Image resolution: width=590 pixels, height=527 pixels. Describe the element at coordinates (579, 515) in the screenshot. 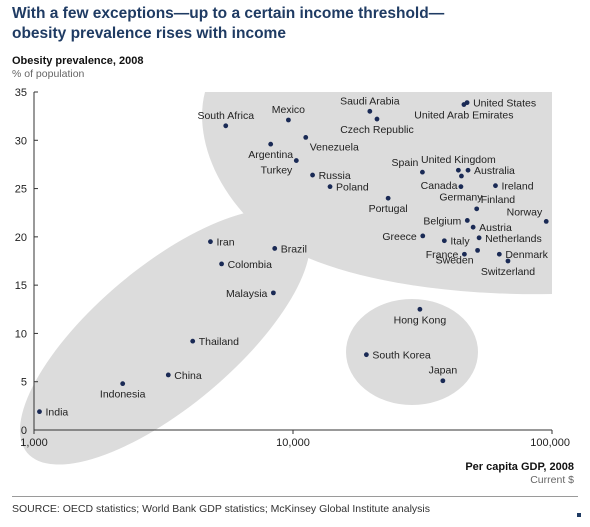

I see `corner-marker` at that location.